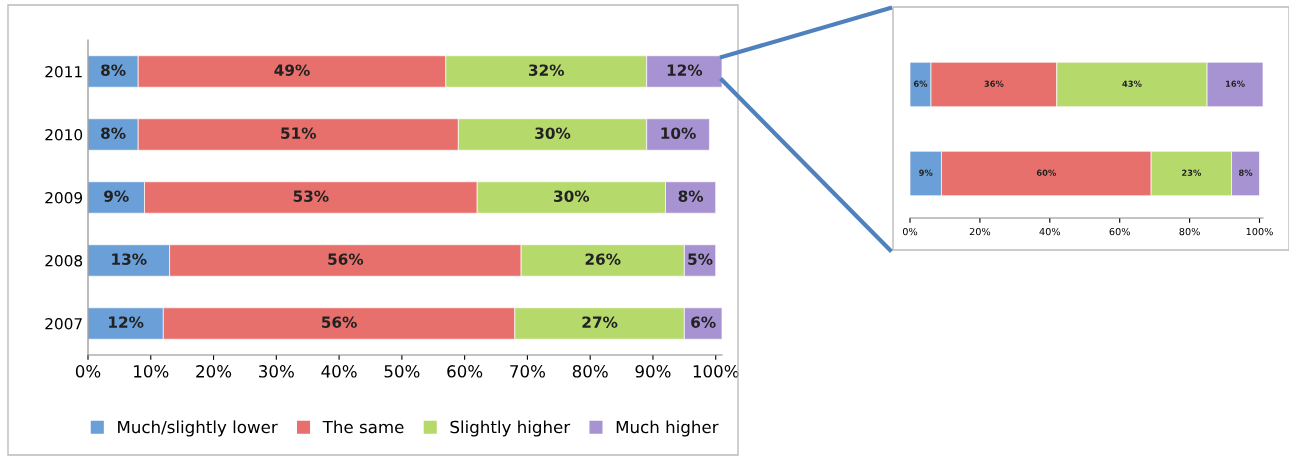 This screenshot has height=462, width=1289. What do you see at coordinates (994, 83) in the screenshot?
I see `data-label: 36%` at bounding box center [994, 83].